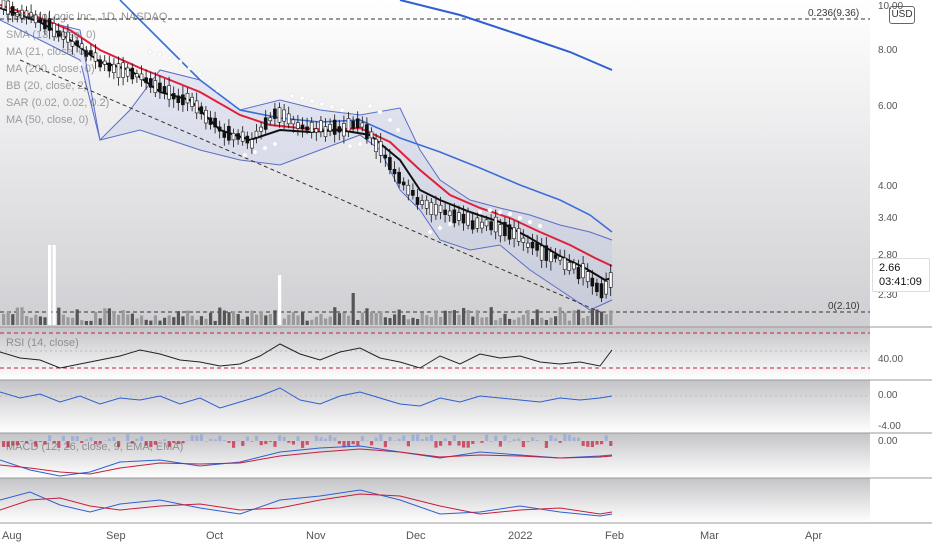 This screenshot has height=550, width=932. What do you see at coordinates (306, 461) in the screenshot?
I see `signal-line` at bounding box center [306, 461].